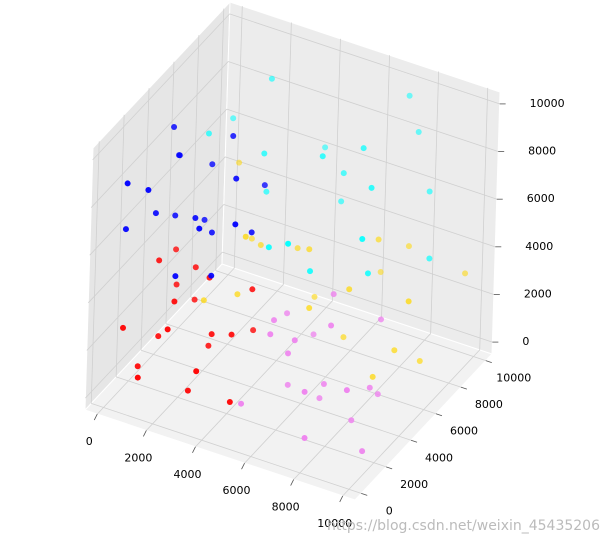  Describe the element at coordinates (541, 198) in the screenshot. I see `z-tick-label: 6000` at that location.